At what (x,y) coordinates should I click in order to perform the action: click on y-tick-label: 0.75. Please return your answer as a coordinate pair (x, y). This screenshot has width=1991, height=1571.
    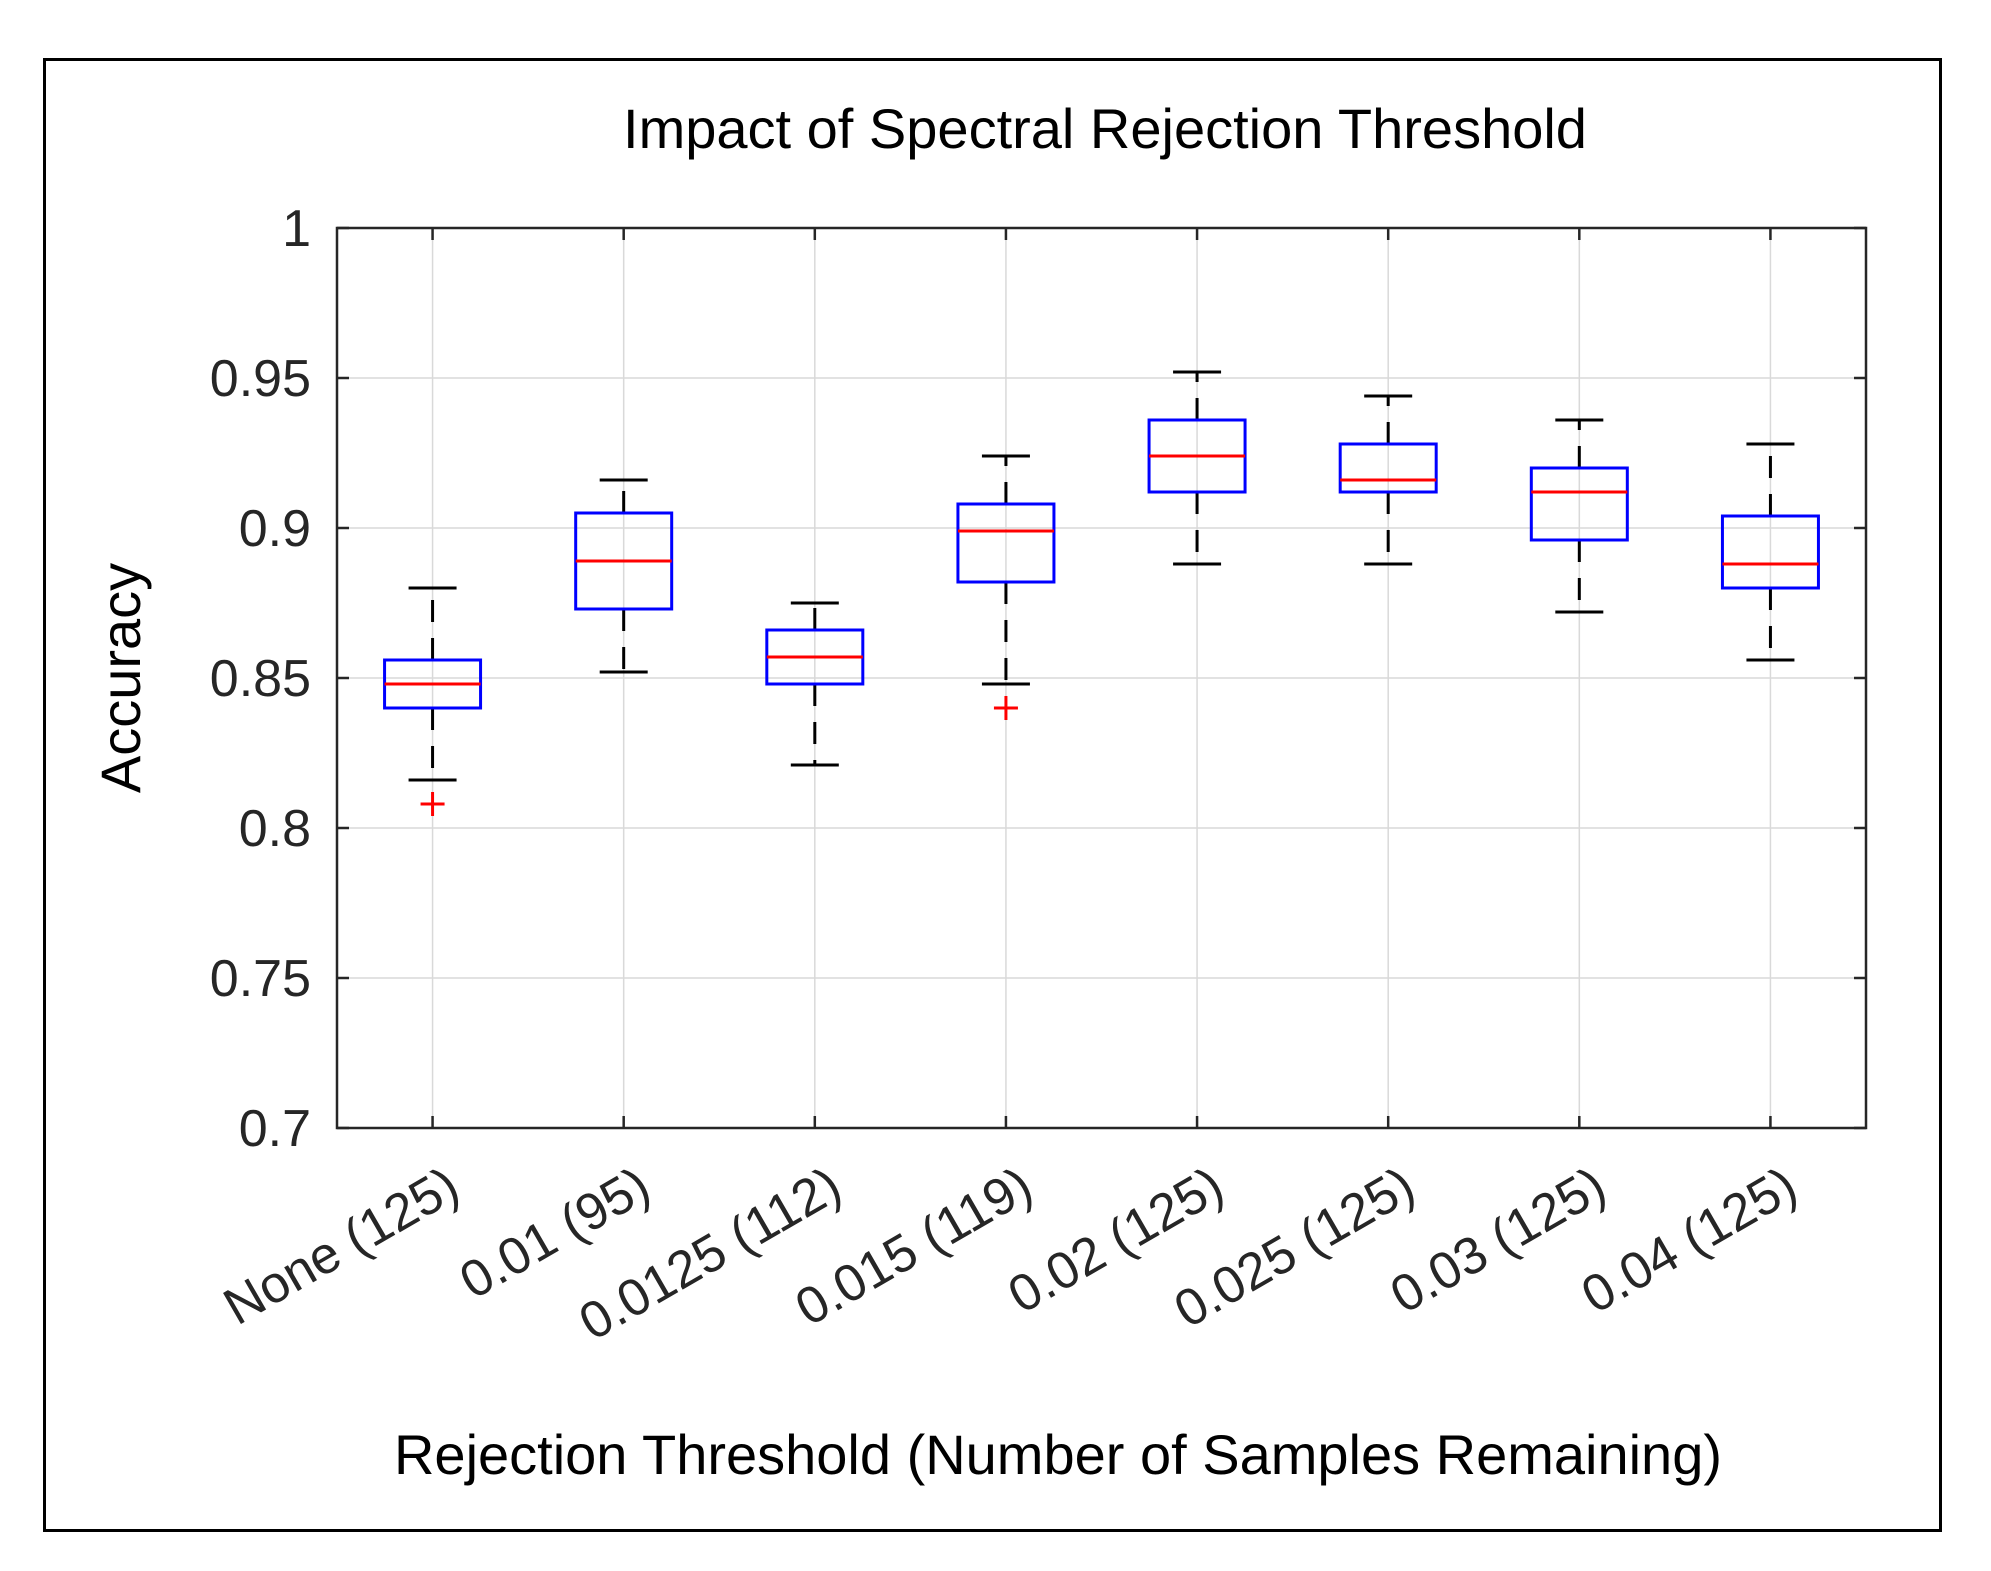
    Looking at the image, I should click on (260, 979).